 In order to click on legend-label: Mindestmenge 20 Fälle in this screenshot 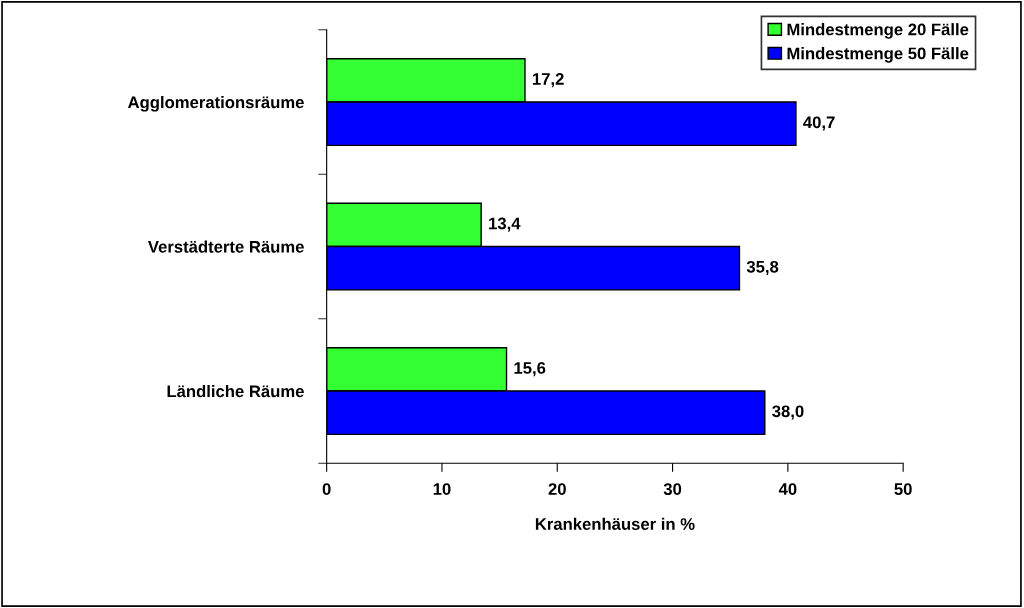, I will do `click(878, 31)`.